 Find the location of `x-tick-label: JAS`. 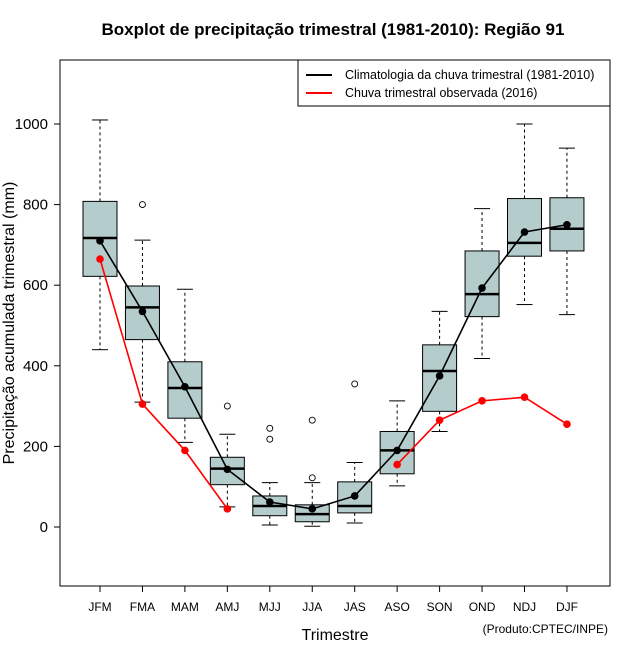

x-tick-label: JAS is located at coordinates (355, 607).